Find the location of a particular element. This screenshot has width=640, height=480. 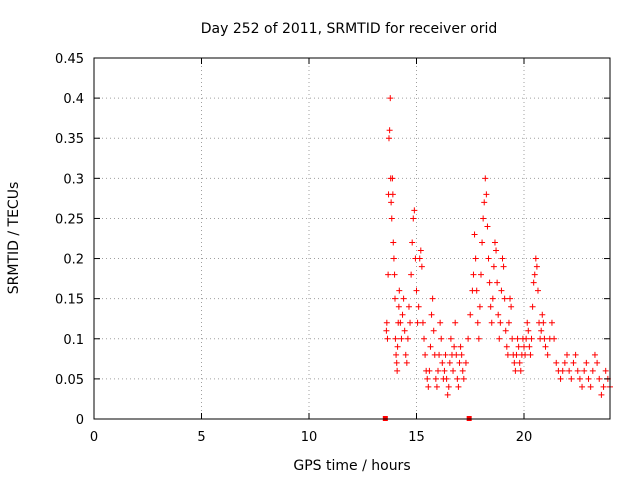

x-tick-label: 20 is located at coordinates (524, 437).